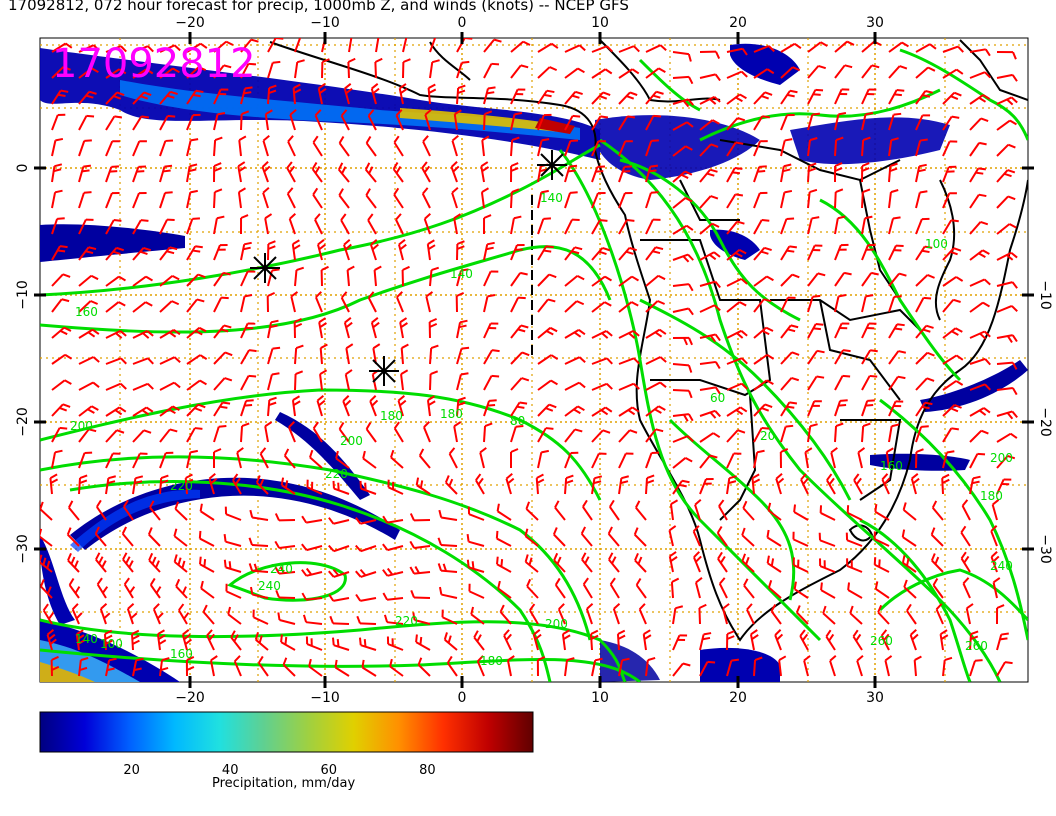  I want to click on contour-label: 240, so click(269, 586).